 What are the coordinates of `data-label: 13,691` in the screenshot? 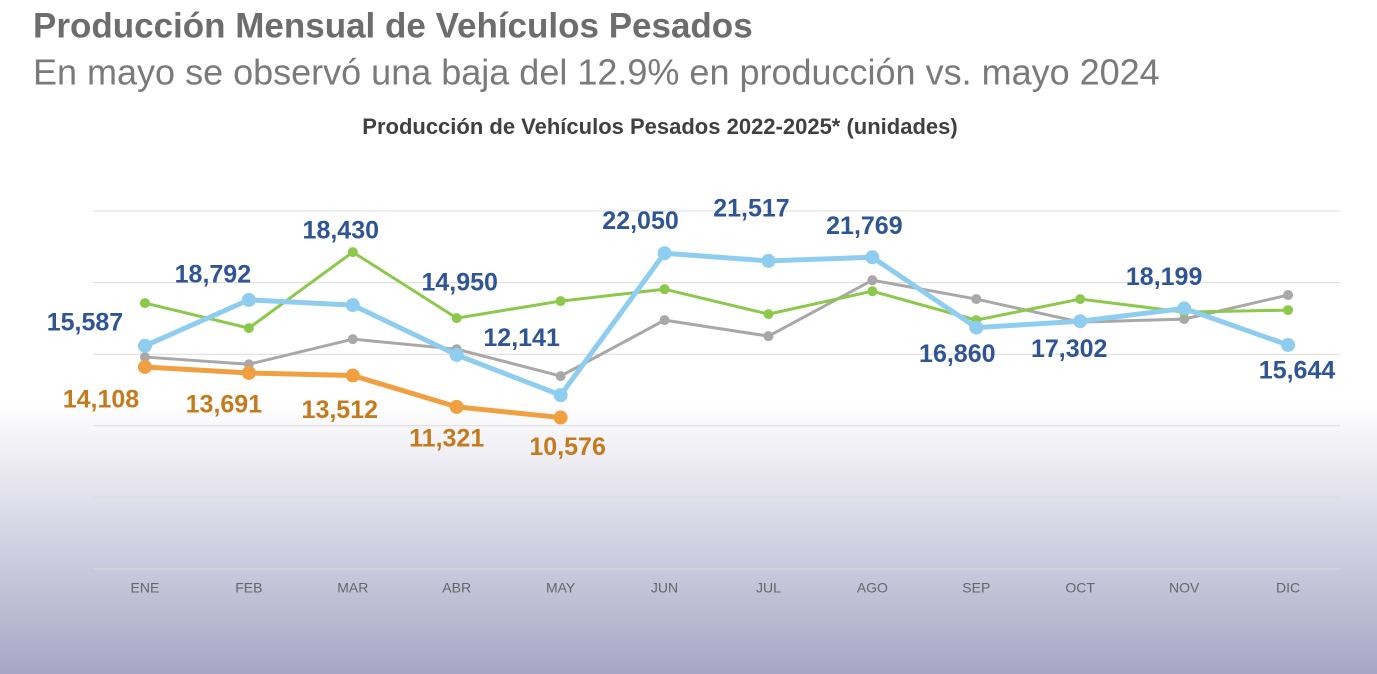 It's located at (224, 405).